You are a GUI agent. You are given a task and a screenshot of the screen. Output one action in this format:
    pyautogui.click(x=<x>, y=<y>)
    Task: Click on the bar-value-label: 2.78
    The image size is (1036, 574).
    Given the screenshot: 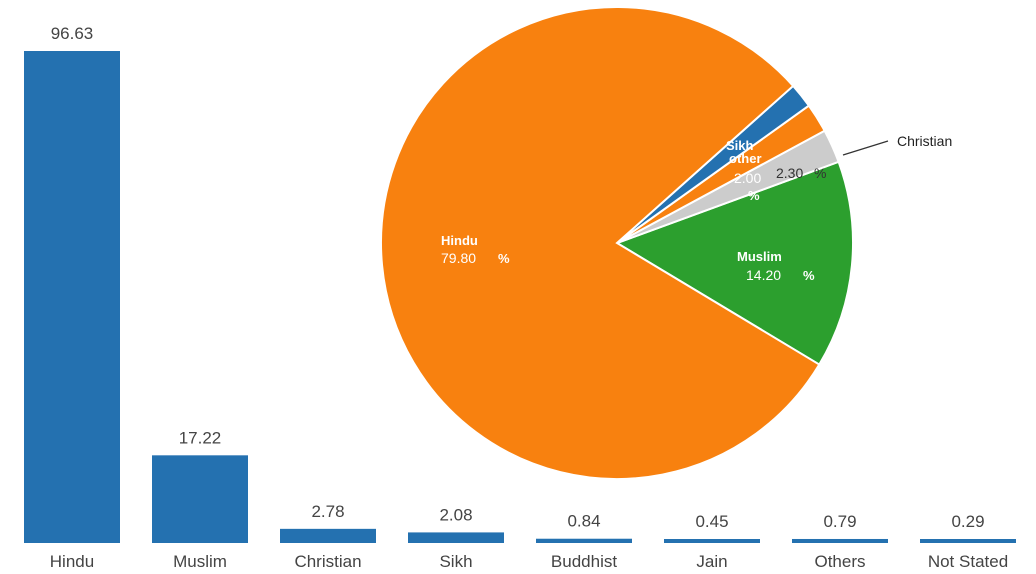 What is the action you would take?
    pyautogui.click(x=327, y=511)
    